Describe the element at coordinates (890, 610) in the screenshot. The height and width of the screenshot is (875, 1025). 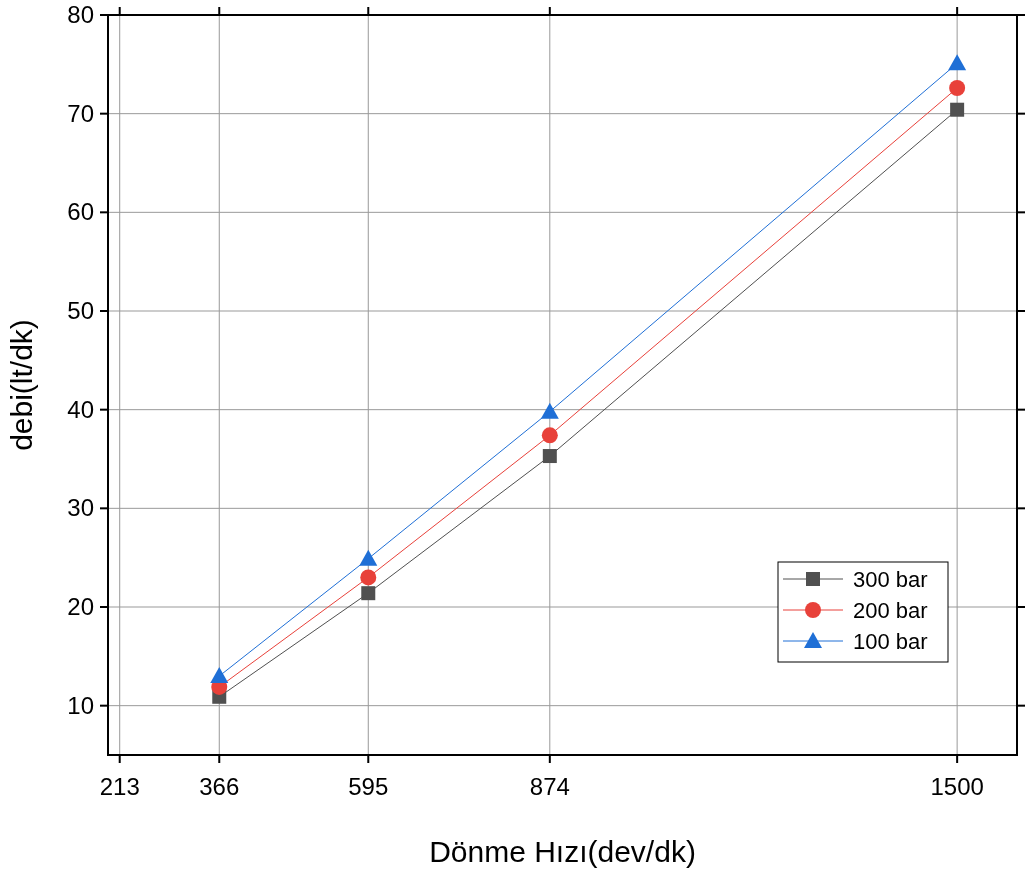
I see `legend-label: 200 bar` at that location.